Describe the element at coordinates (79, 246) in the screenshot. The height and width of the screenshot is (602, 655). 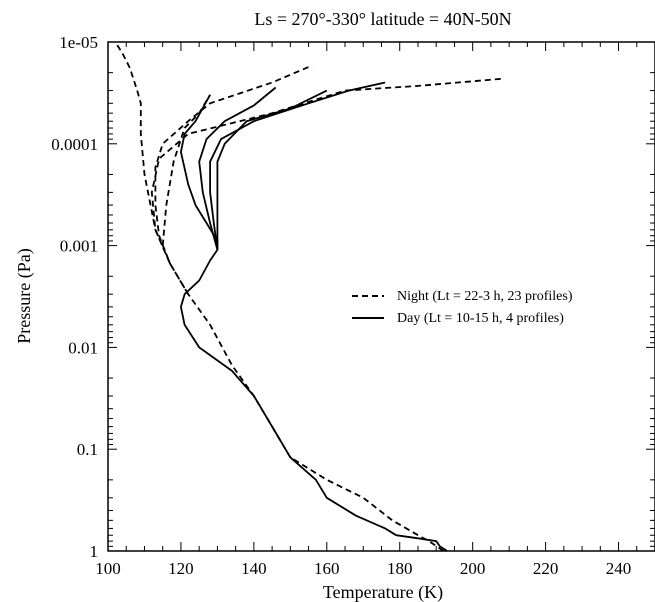
I see `y-tick-label: 0.001` at that location.